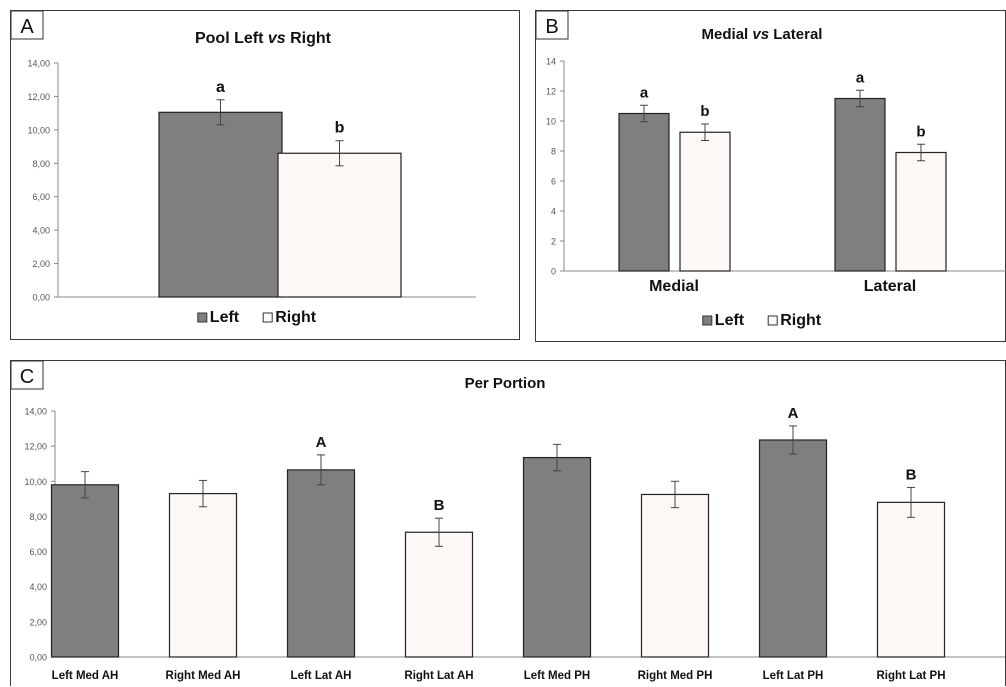 The width and height of the screenshot is (1006, 687). Describe the element at coordinates (557, 676) in the screenshot. I see `x-category-label: Left Med PH` at that location.